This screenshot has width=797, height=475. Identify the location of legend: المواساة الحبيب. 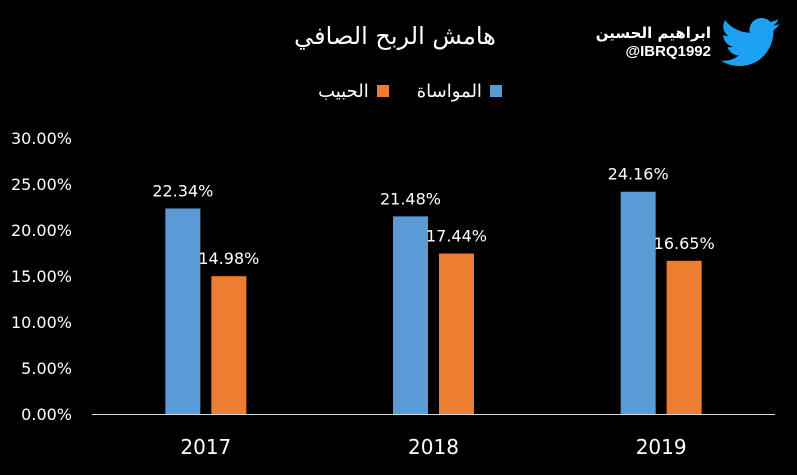
(410, 91).